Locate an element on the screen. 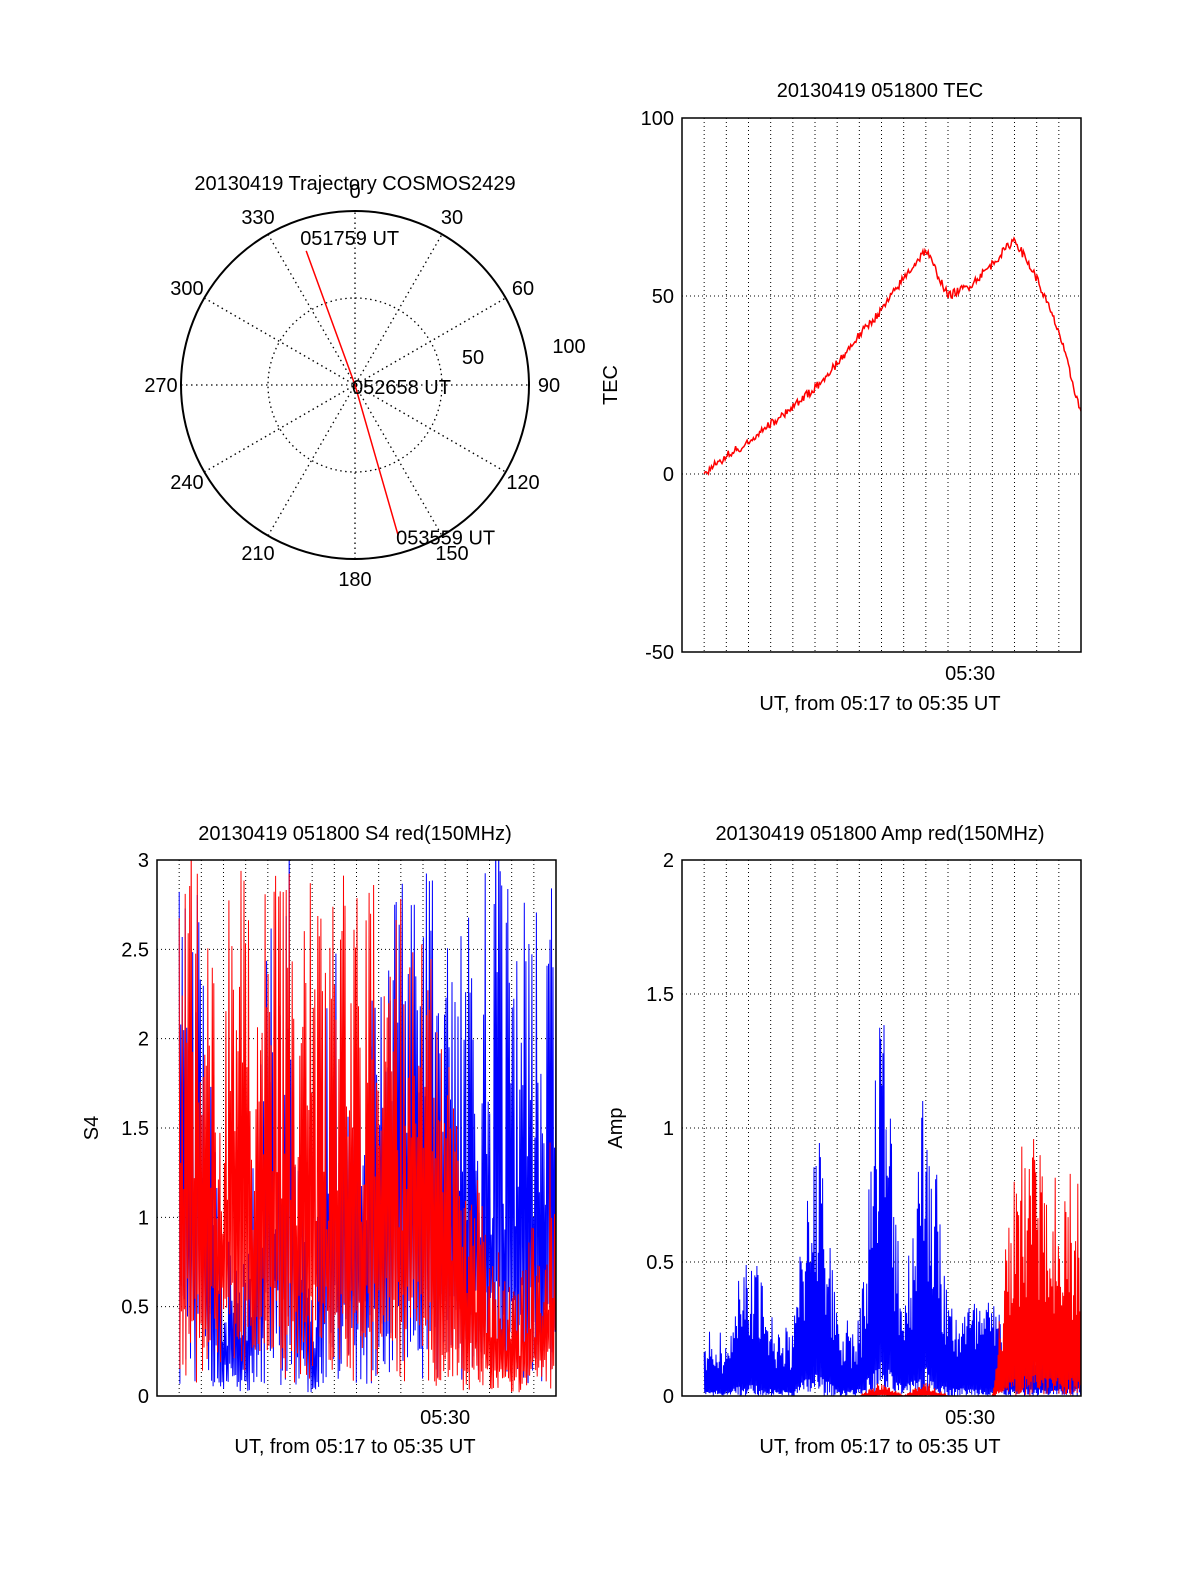 The image size is (1200, 1575). polar-radial-label: 50 is located at coordinates (473, 358).